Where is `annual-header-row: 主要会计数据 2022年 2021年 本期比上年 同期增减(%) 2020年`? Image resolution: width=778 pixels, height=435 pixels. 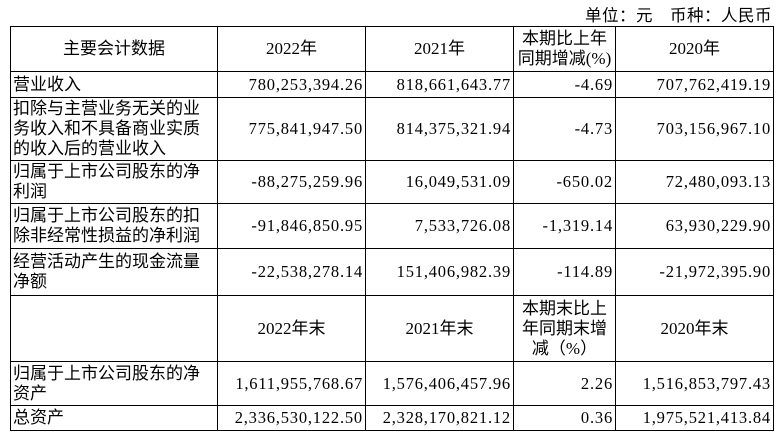
annual-header-row: 主要会计数据 2022年 2021年 本期比上年 同期增减(%) 2020年 is located at coordinates (392, 49).